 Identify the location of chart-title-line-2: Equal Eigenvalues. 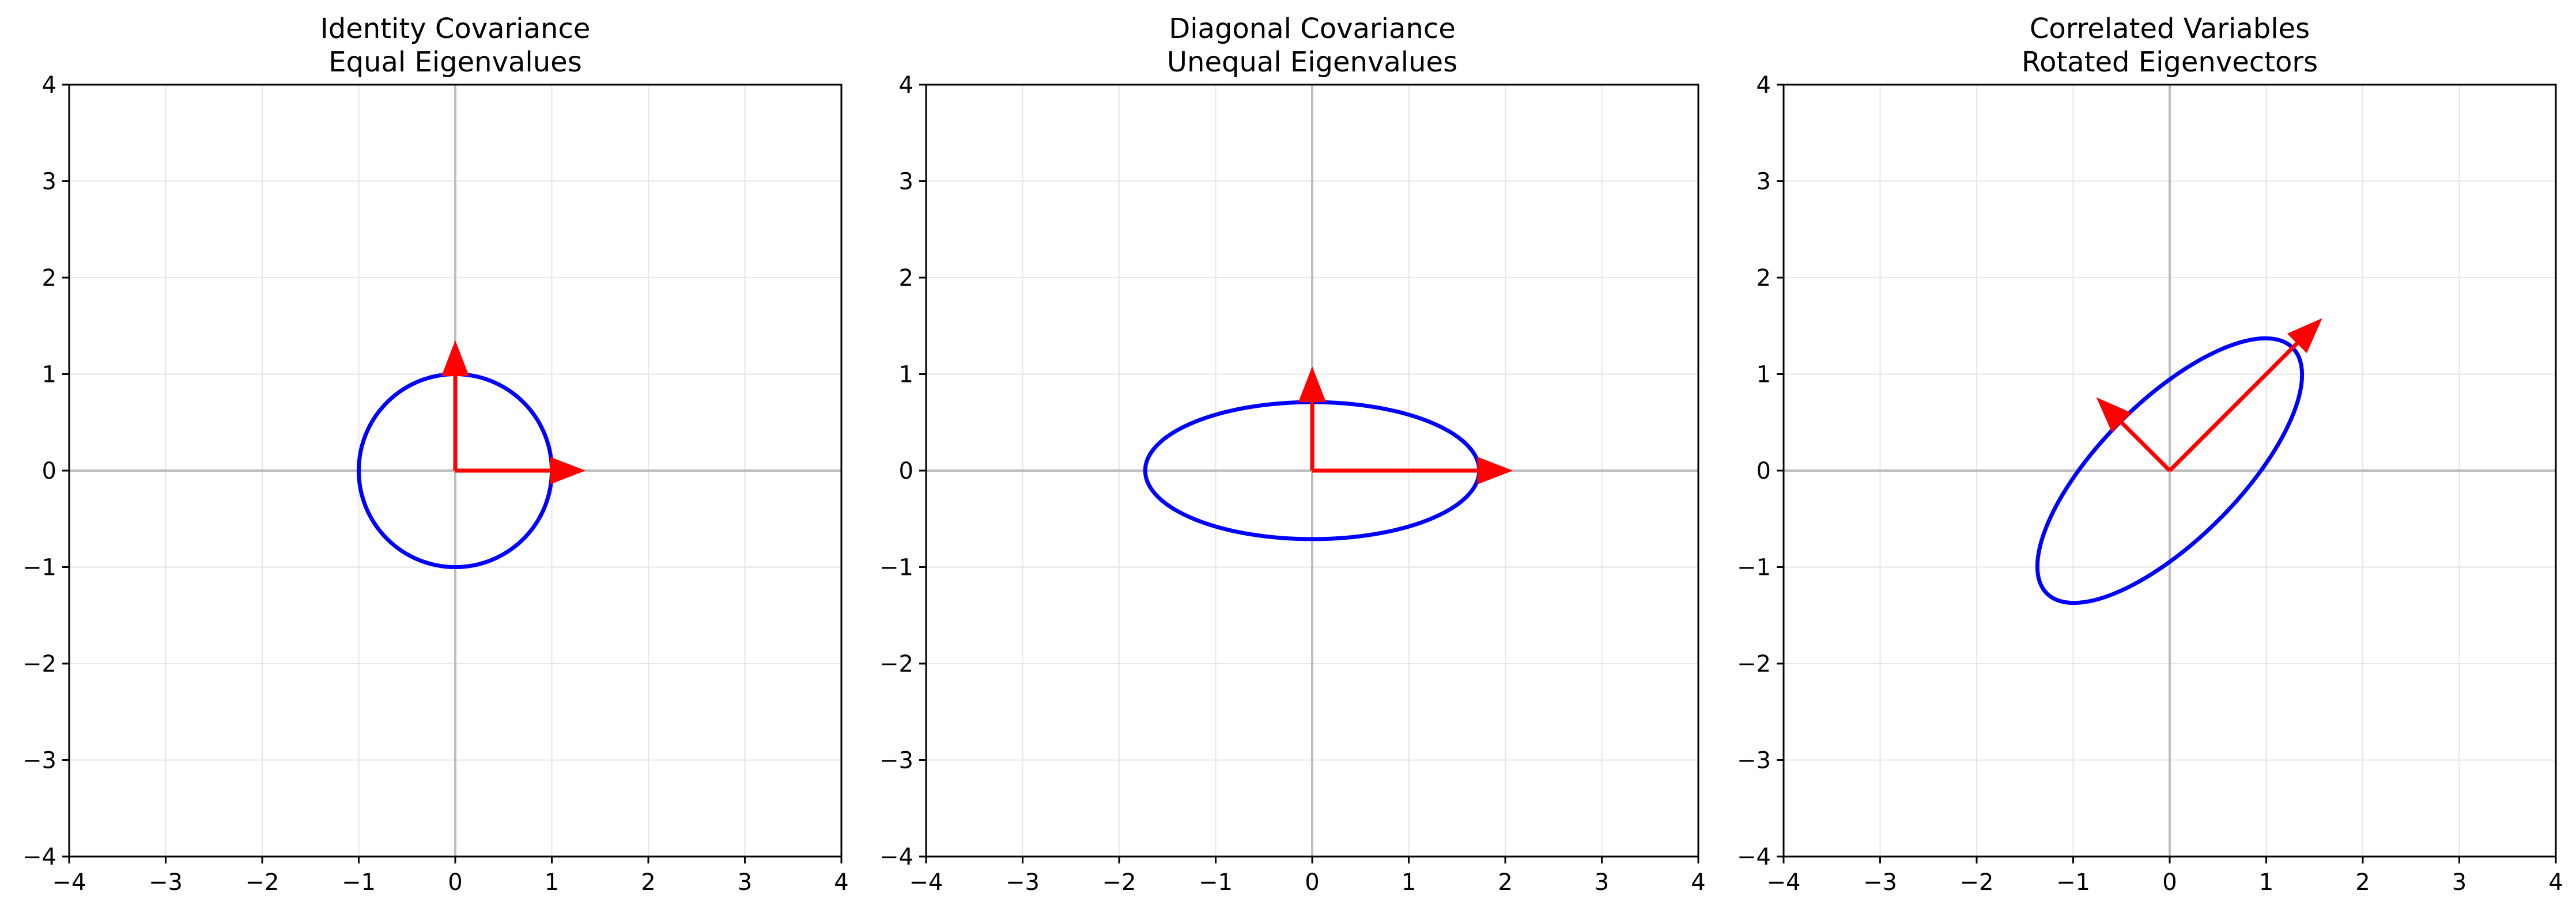
(455, 62).